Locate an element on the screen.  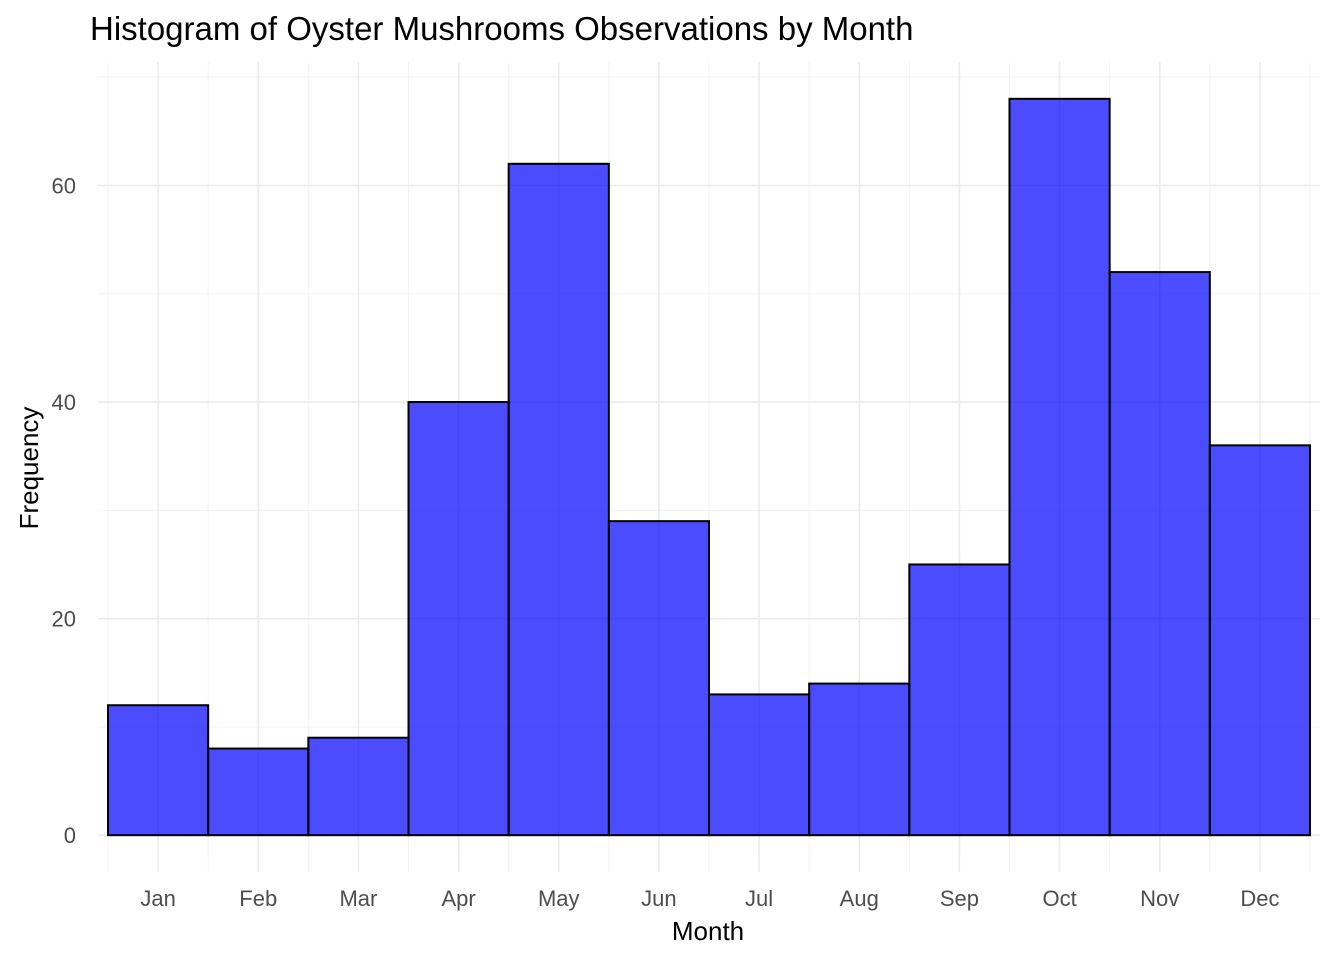
x-tick-label-feb: Feb is located at coordinates (258, 898).